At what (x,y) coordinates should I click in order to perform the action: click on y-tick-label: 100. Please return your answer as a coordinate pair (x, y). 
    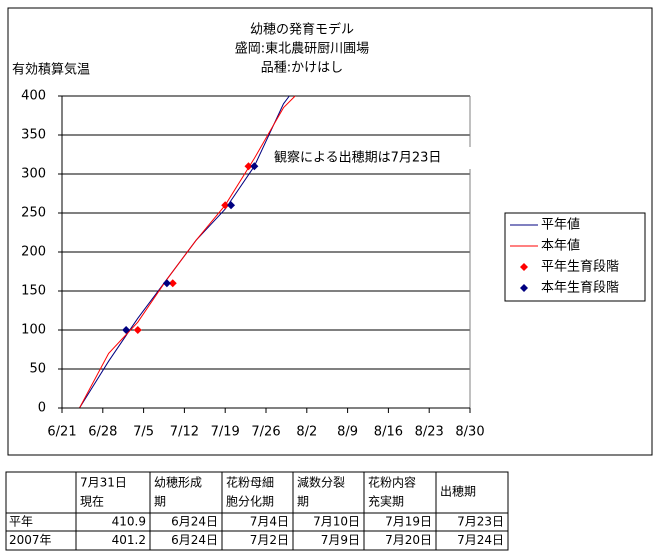
    Looking at the image, I should click on (33, 330).